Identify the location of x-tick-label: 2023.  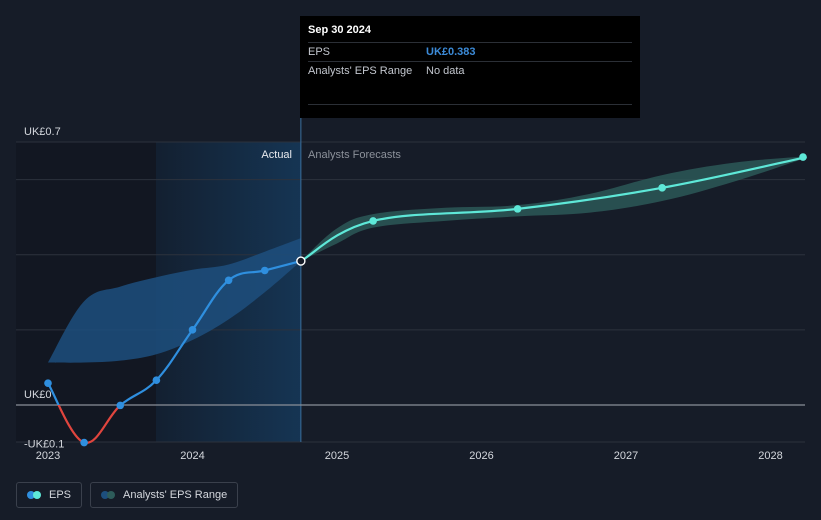
(48, 456).